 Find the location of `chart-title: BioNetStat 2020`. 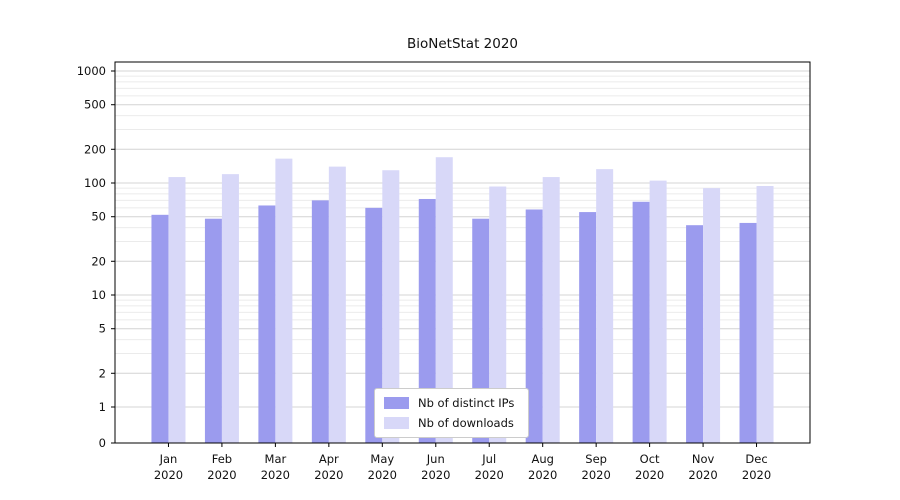

chart-title: BioNetStat 2020 is located at coordinates (462, 44).